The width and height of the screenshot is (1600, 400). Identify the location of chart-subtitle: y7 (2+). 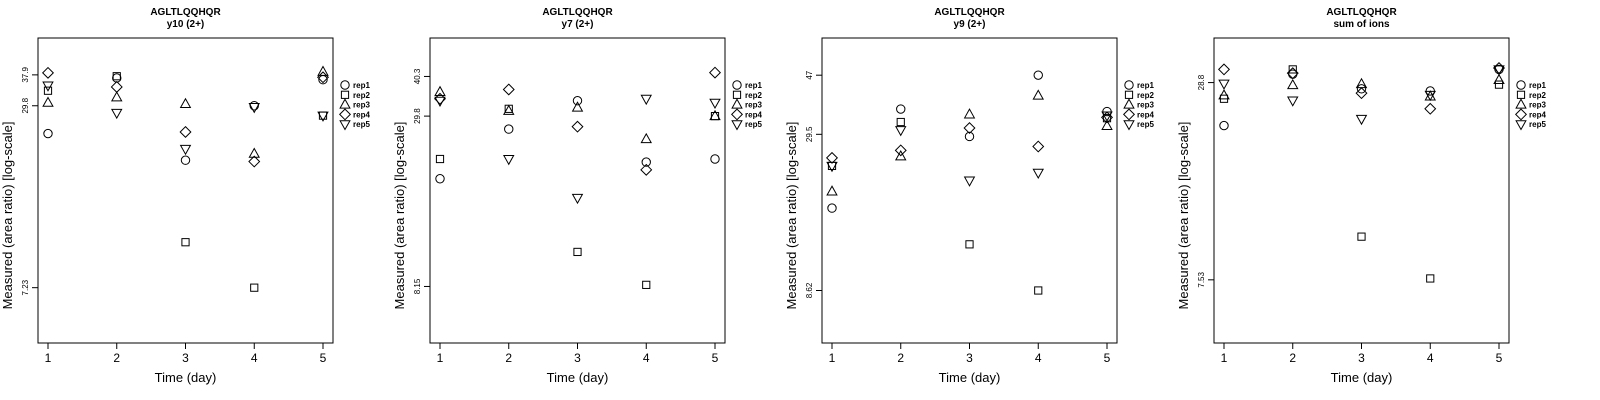
(578, 24).